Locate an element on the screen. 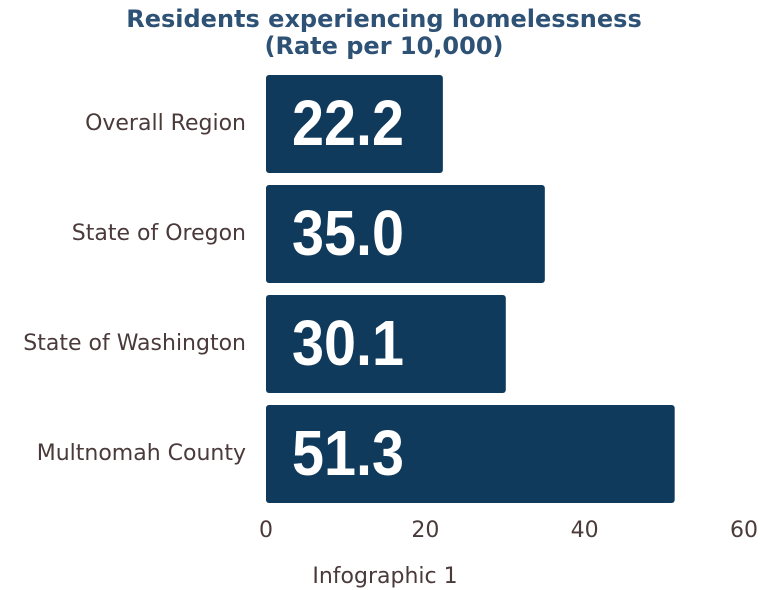 The width and height of the screenshot is (770, 590). y-tick-label: Multnomah County is located at coordinates (141, 453).